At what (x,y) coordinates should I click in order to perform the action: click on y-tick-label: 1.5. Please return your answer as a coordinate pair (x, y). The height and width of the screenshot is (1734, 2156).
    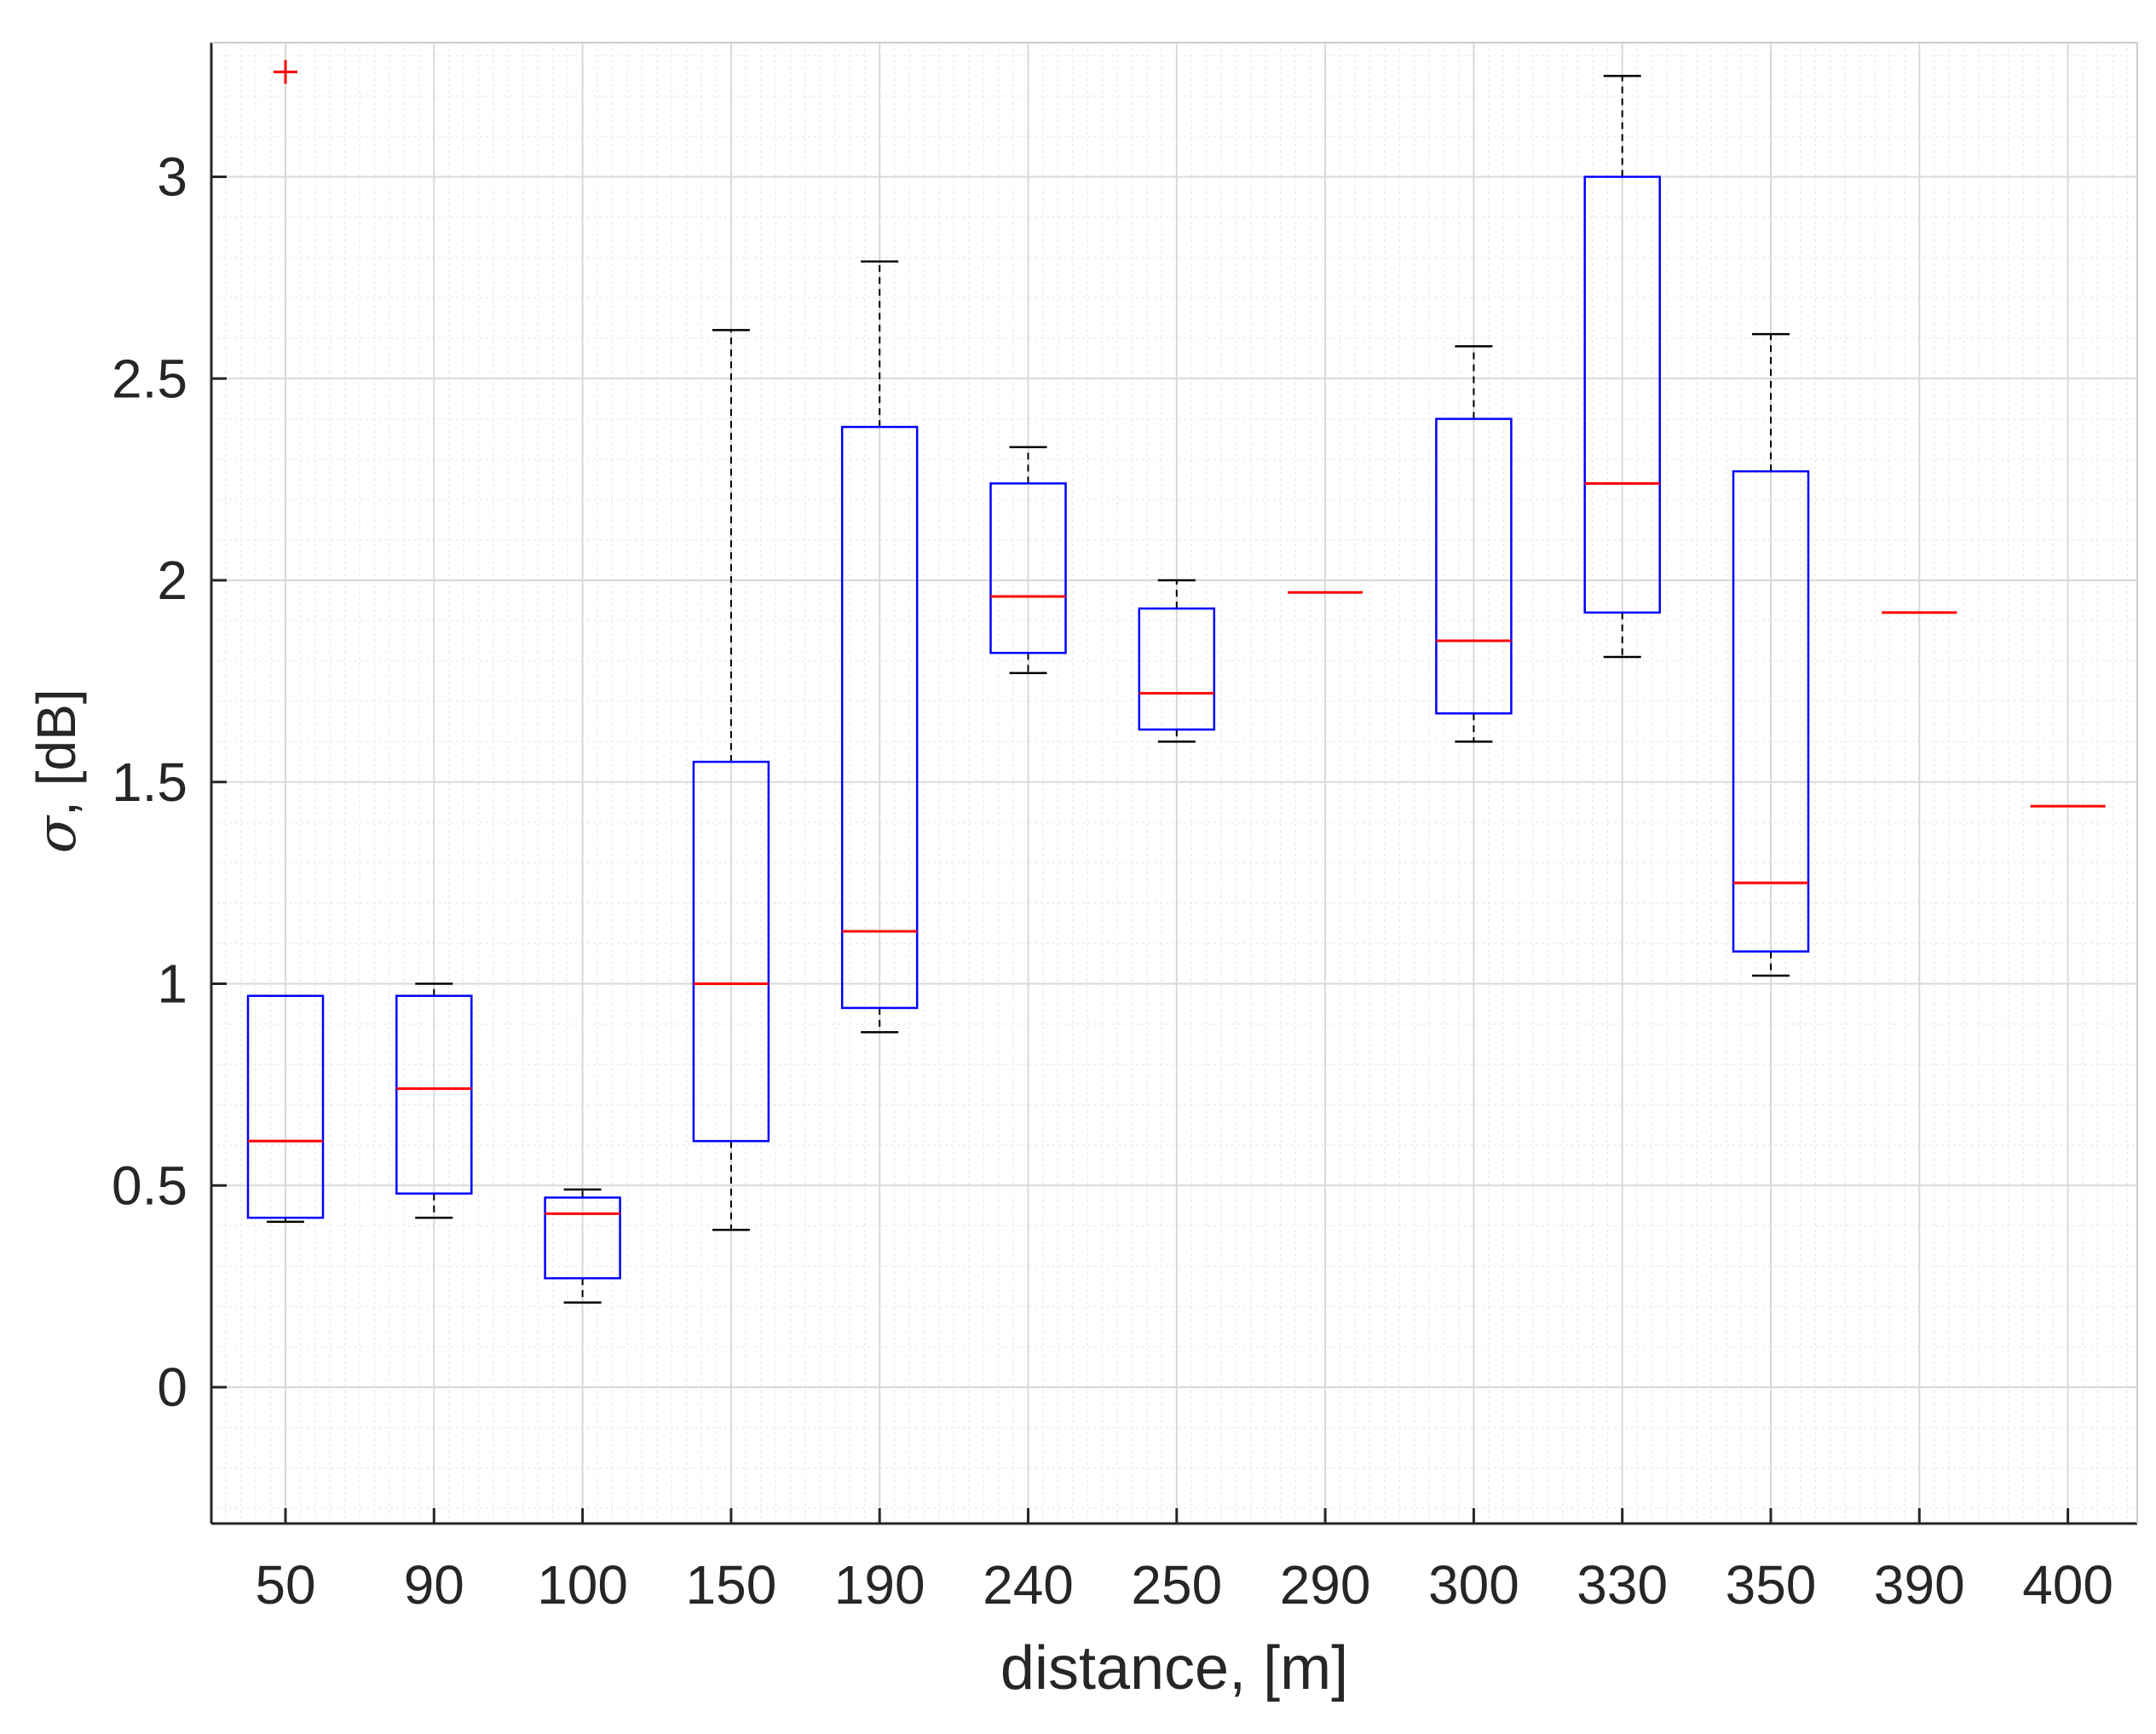
    Looking at the image, I should click on (149, 782).